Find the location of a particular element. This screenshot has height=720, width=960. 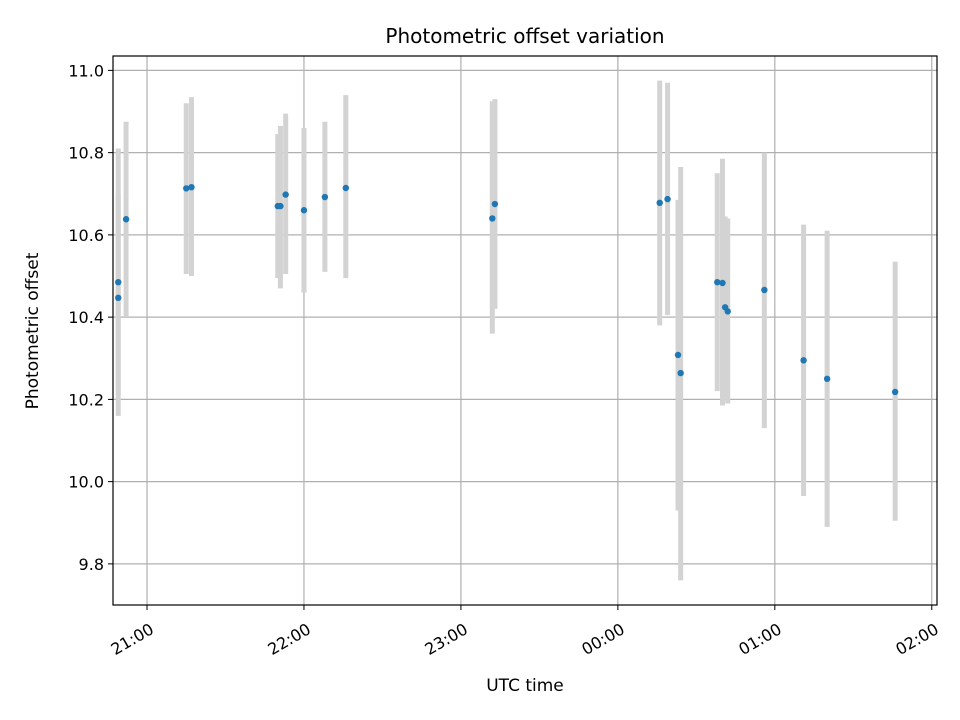

y-axis-ticks: 9.8 10.0 10.2 10.4 10.6 10.8 11.0 is located at coordinates (90, 317).